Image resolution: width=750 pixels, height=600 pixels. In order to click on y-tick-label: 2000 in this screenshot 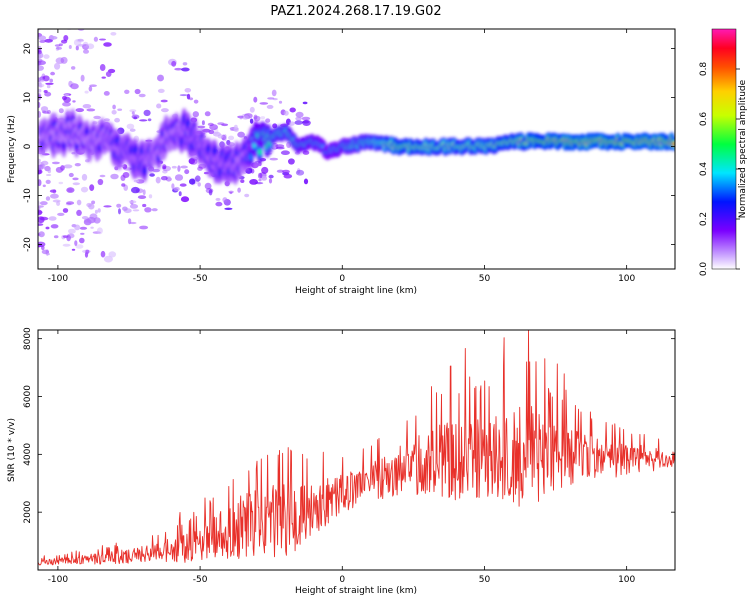, I will do `click(28, 511)`.